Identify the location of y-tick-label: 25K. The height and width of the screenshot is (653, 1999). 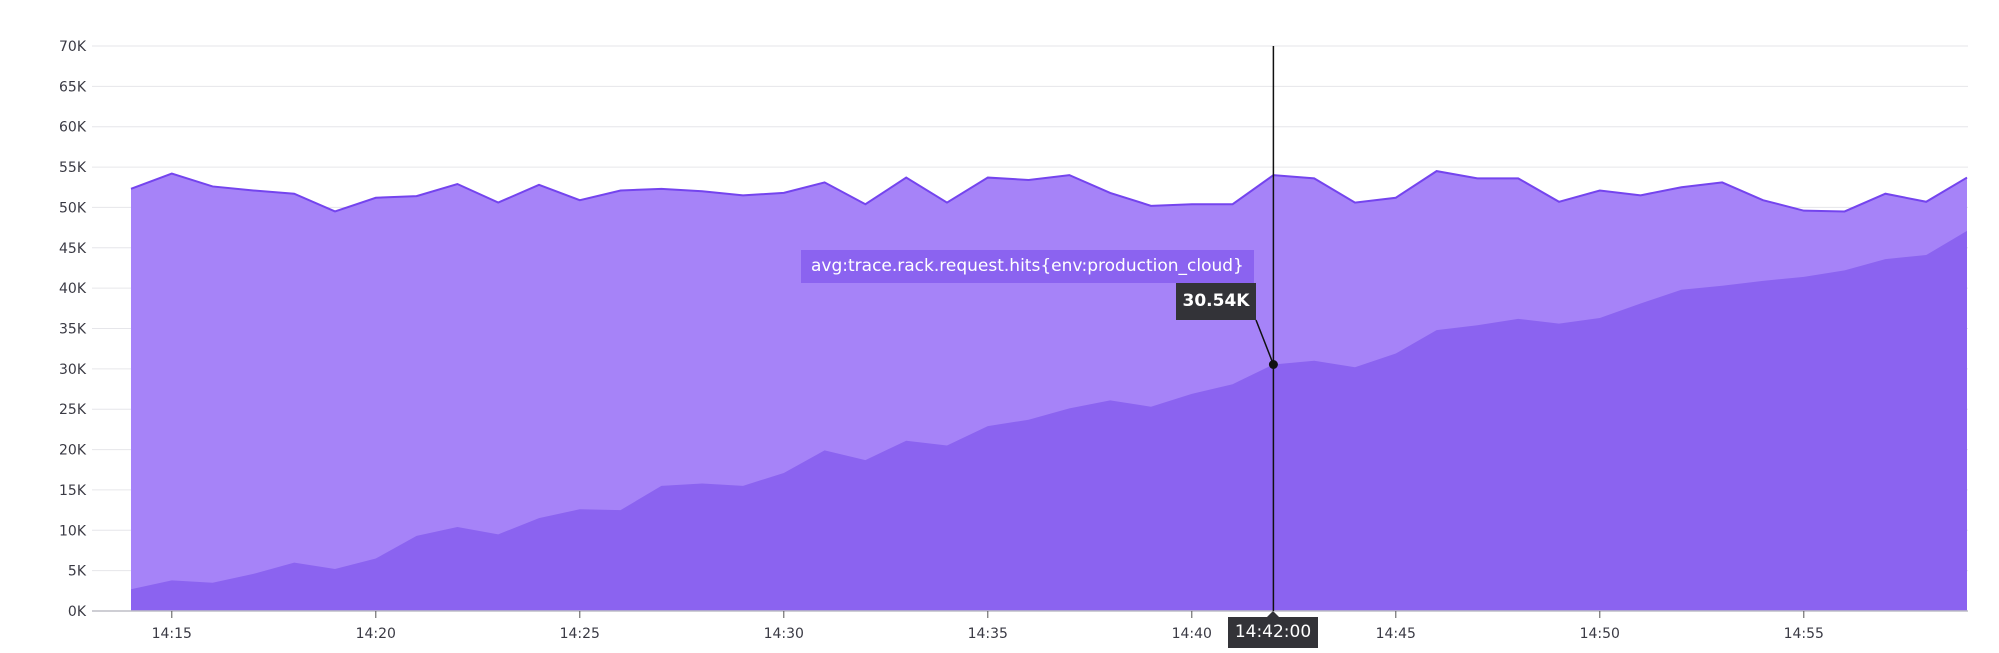
(73, 410).